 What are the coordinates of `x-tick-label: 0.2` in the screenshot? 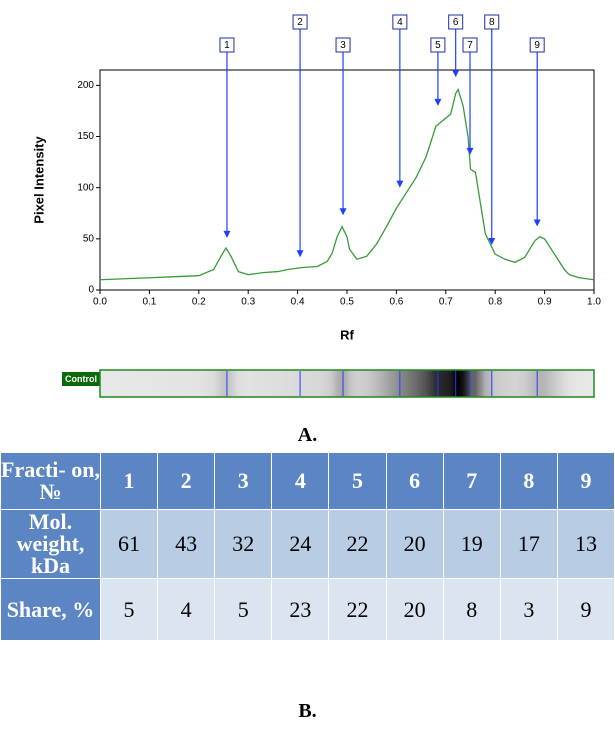 It's located at (199, 302).